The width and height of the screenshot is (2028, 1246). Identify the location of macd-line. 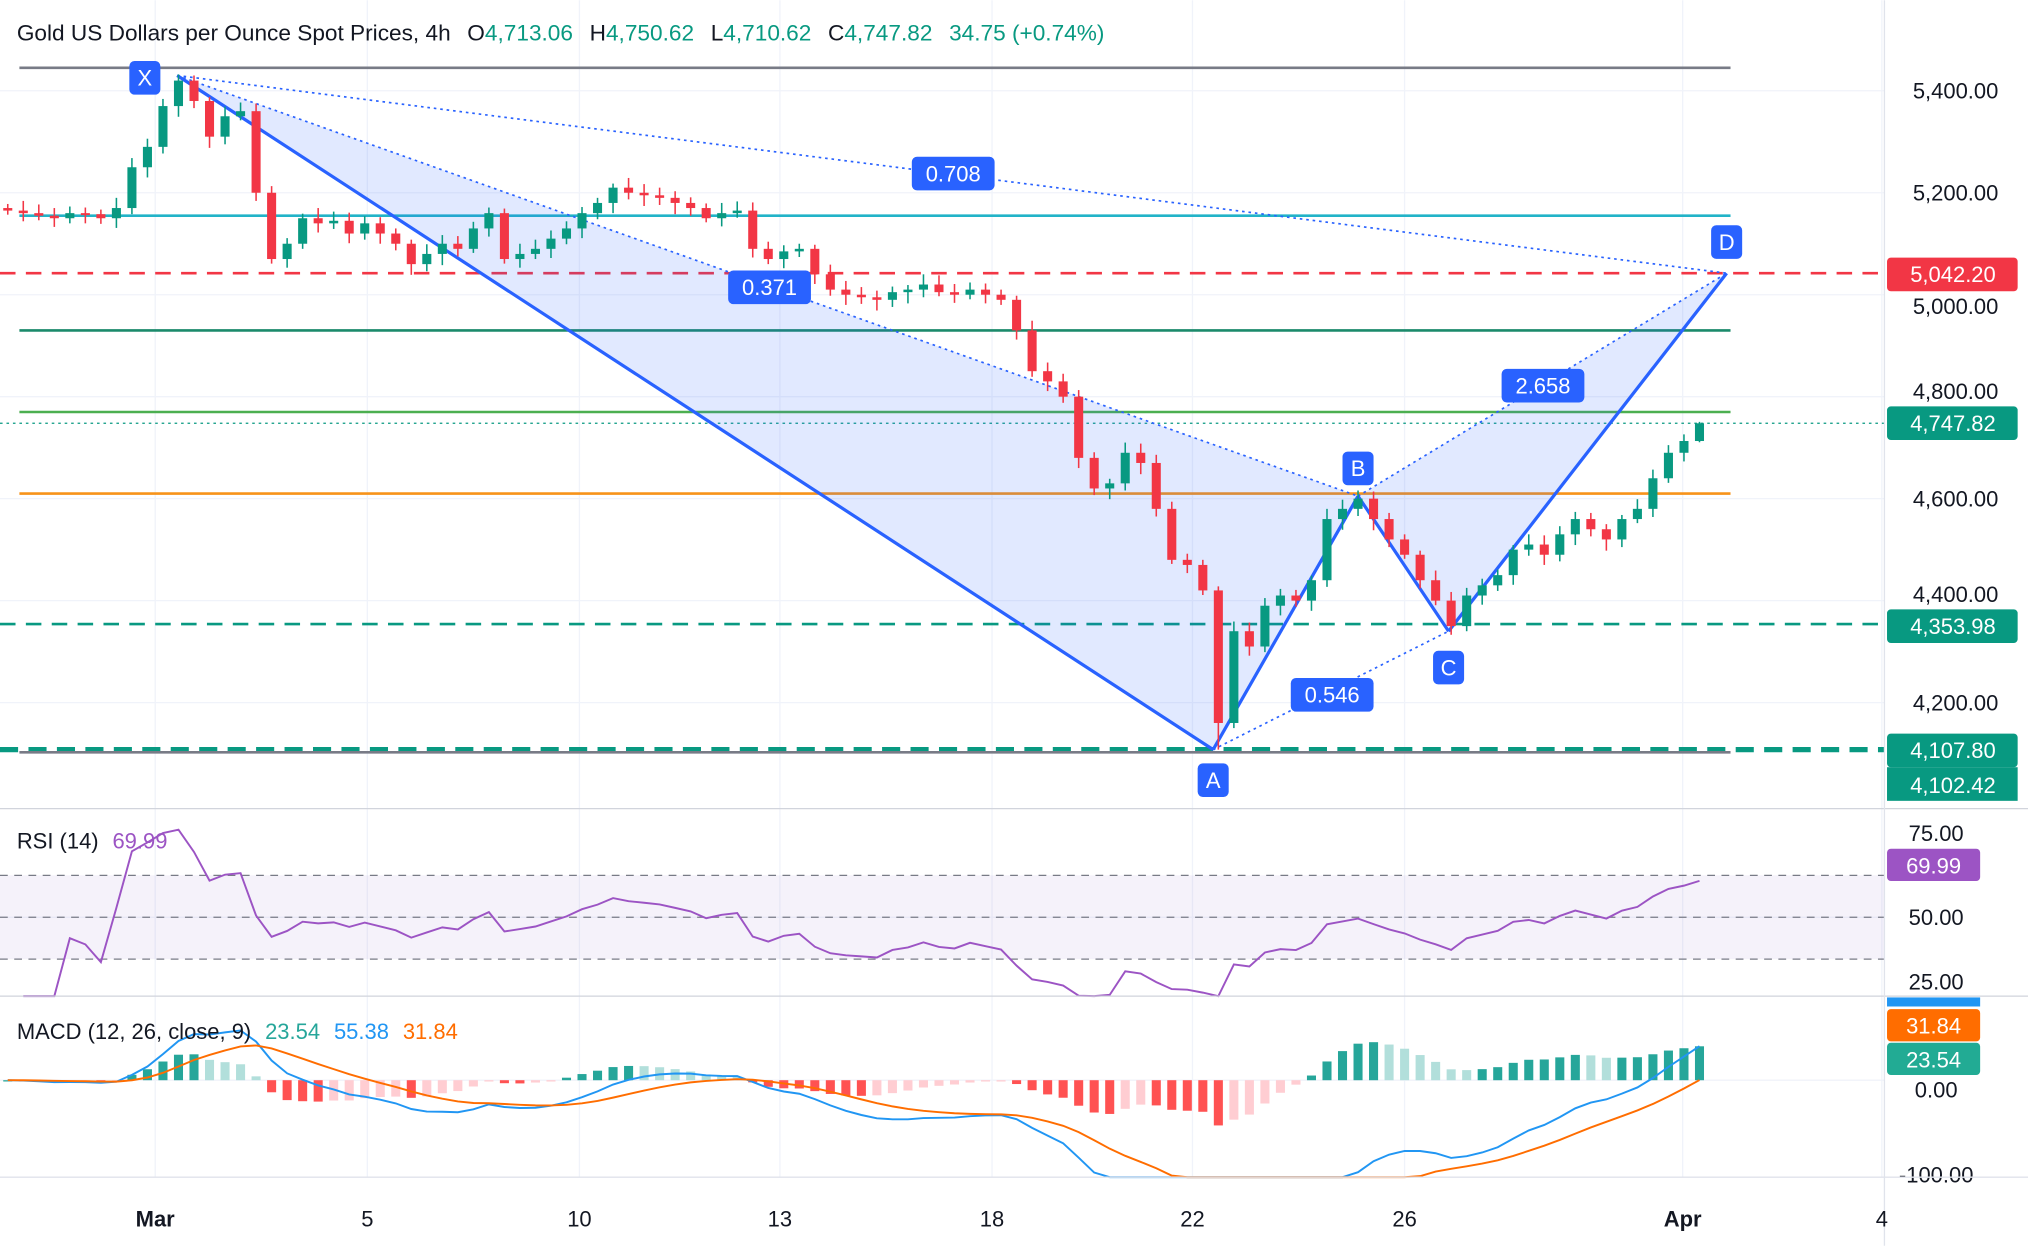
(854, 1104).